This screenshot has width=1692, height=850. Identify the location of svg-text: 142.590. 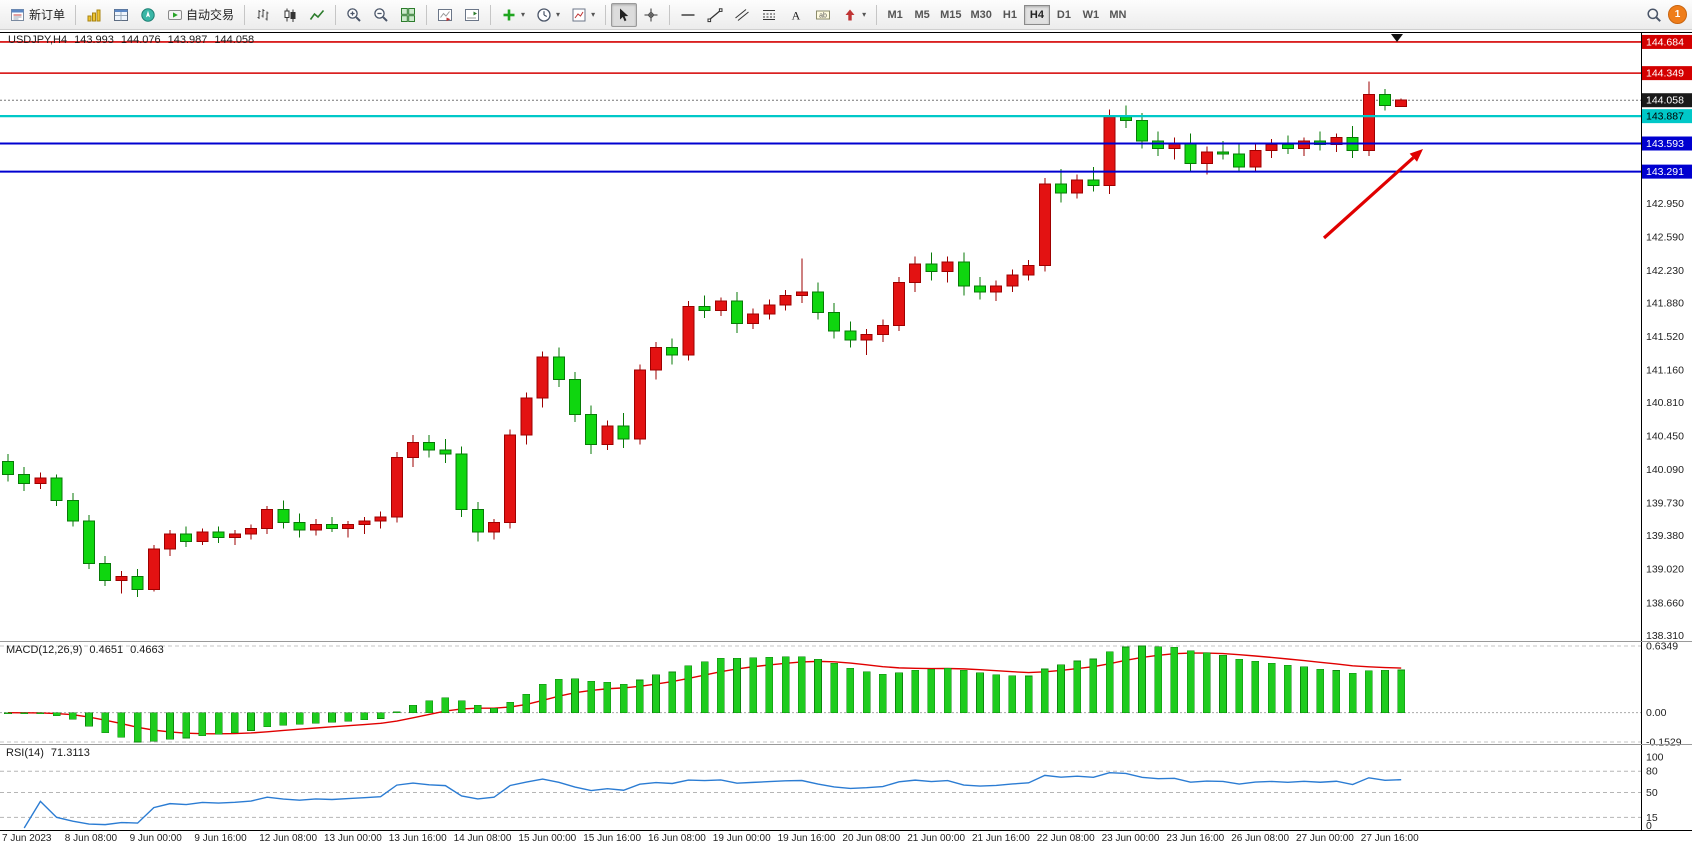
(1665, 237).